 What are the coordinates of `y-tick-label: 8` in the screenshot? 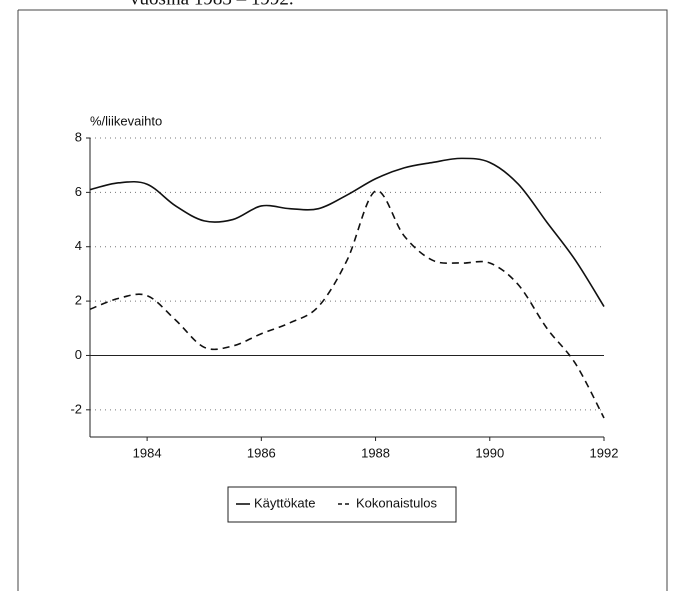 It's located at (78, 136).